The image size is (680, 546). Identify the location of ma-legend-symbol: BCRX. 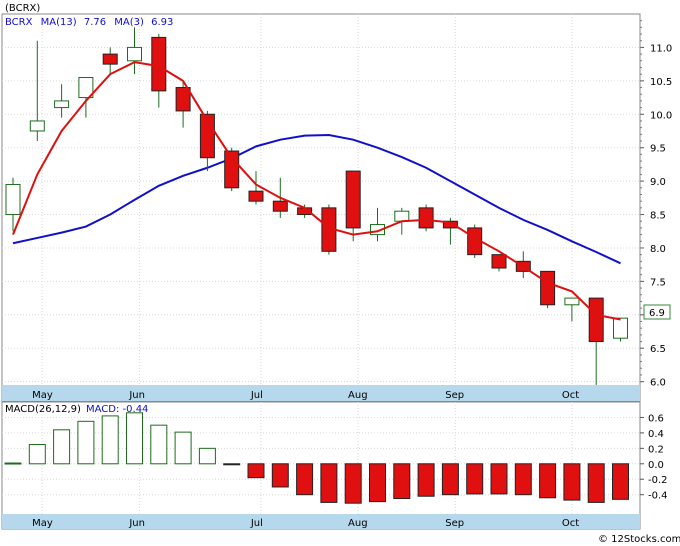
(19, 22).